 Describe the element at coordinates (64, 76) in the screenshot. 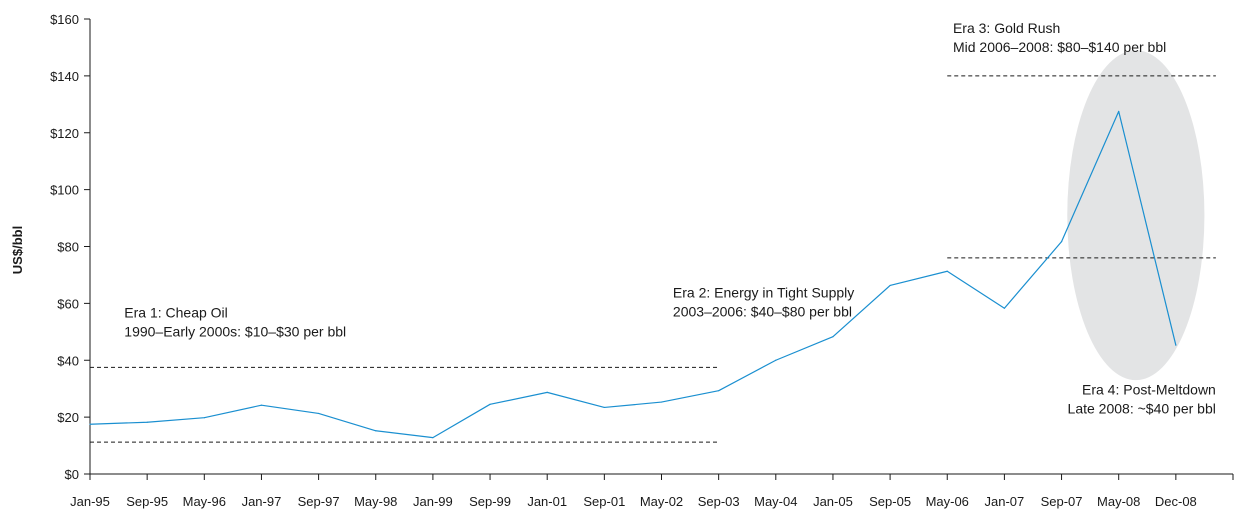

I see `y-tick-label: $140` at that location.